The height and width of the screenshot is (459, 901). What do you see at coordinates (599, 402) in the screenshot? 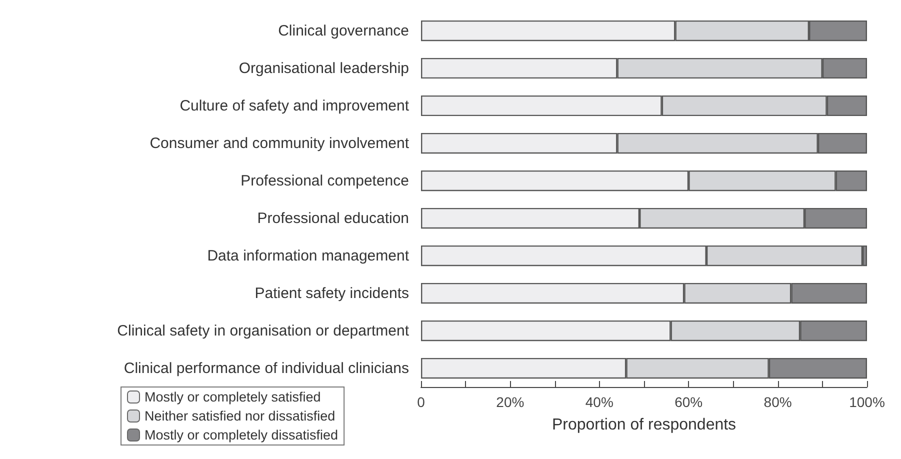
I see `x-tick-label: 40%` at bounding box center [599, 402].